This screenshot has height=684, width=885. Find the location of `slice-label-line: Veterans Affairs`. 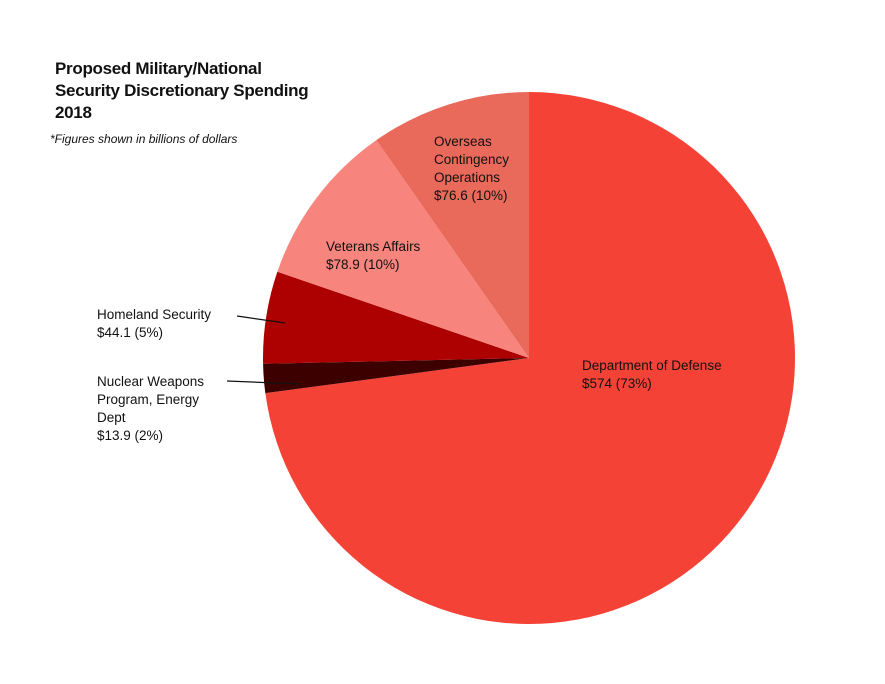

slice-label-line: Veterans Affairs is located at coordinates (373, 246).